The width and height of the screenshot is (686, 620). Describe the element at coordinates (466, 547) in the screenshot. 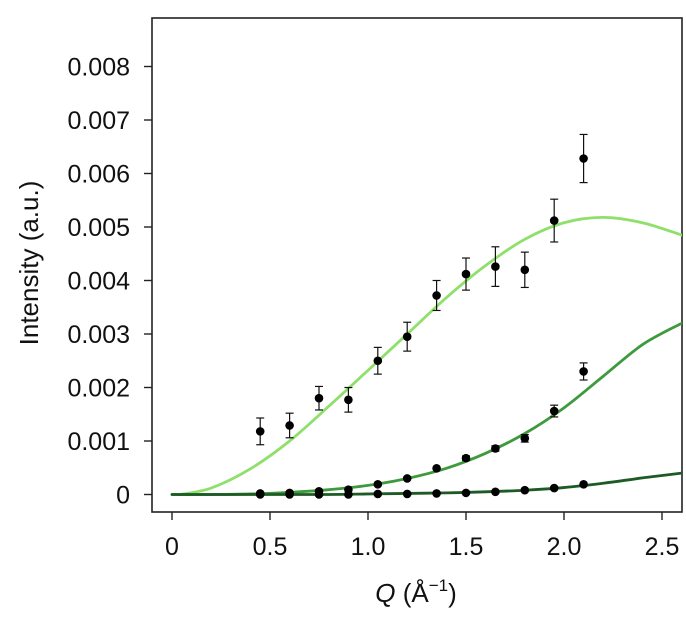

I see `x-tick-label-3: 1.5` at that location.